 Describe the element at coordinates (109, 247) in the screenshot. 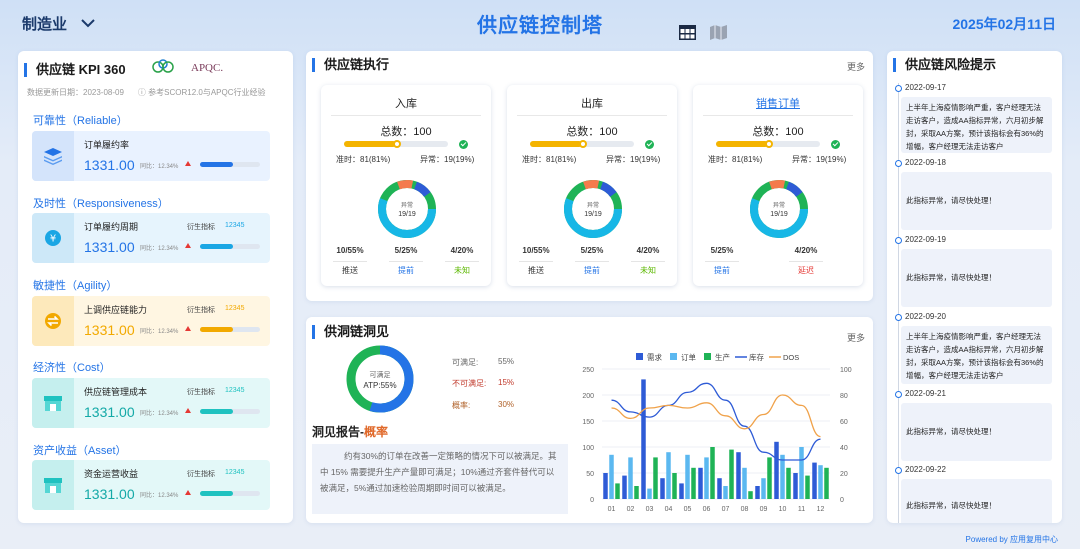

I see `kpi-value: 1331.00` at that location.